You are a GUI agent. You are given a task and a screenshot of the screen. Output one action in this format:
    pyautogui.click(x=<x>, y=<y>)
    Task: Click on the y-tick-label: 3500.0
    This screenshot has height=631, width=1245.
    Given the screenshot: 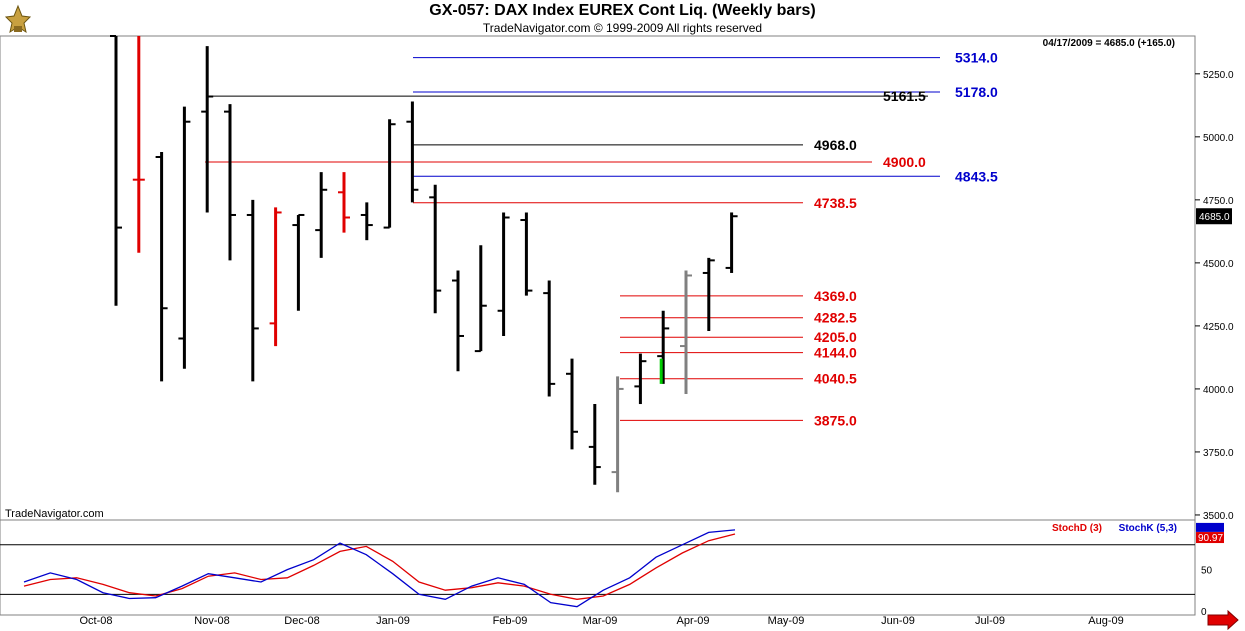 What is the action you would take?
    pyautogui.click(x=1218, y=516)
    